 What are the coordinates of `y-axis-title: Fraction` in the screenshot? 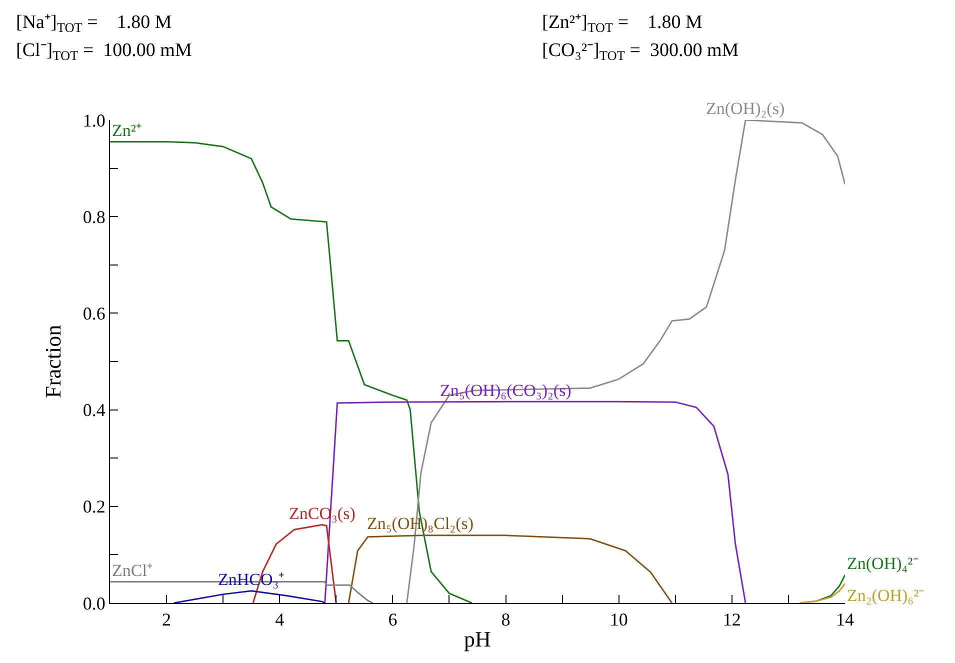 It's located at (53, 361).